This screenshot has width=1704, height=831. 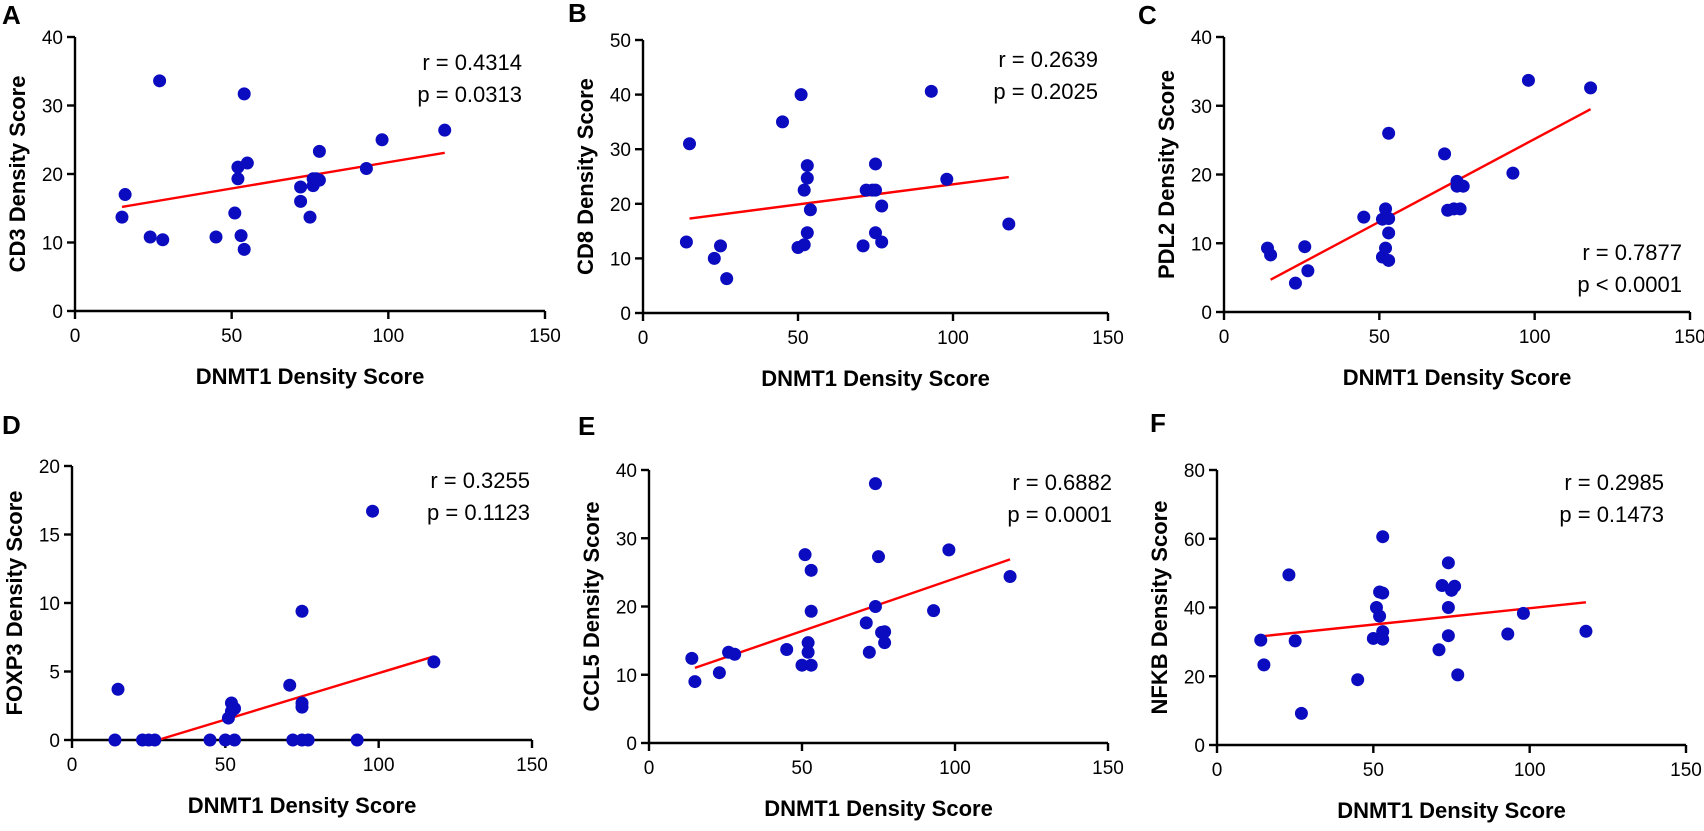 What do you see at coordinates (1147, 15) in the screenshot?
I see `panel-letter-c: C` at bounding box center [1147, 15].